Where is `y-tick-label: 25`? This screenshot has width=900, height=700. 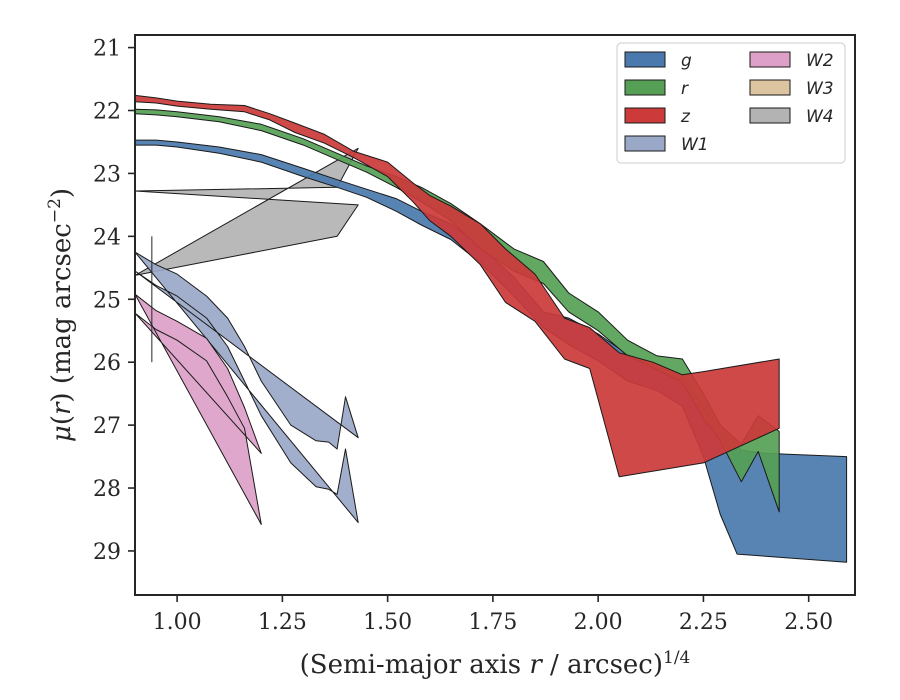 y-tick-label: 25 is located at coordinates (107, 300).